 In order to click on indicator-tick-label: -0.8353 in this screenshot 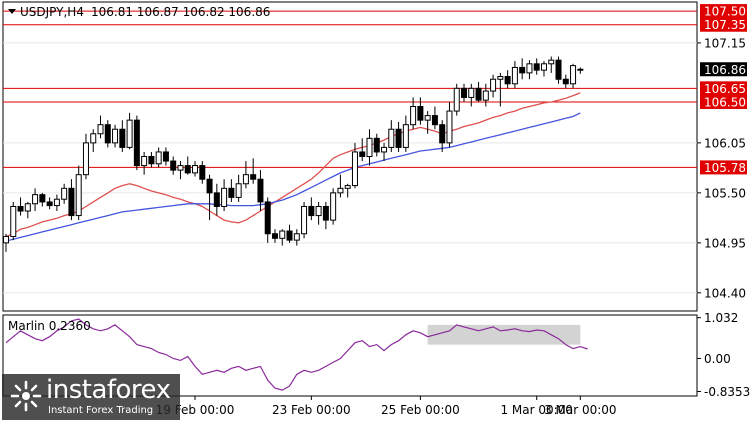, I will do `click(727, 392)`.